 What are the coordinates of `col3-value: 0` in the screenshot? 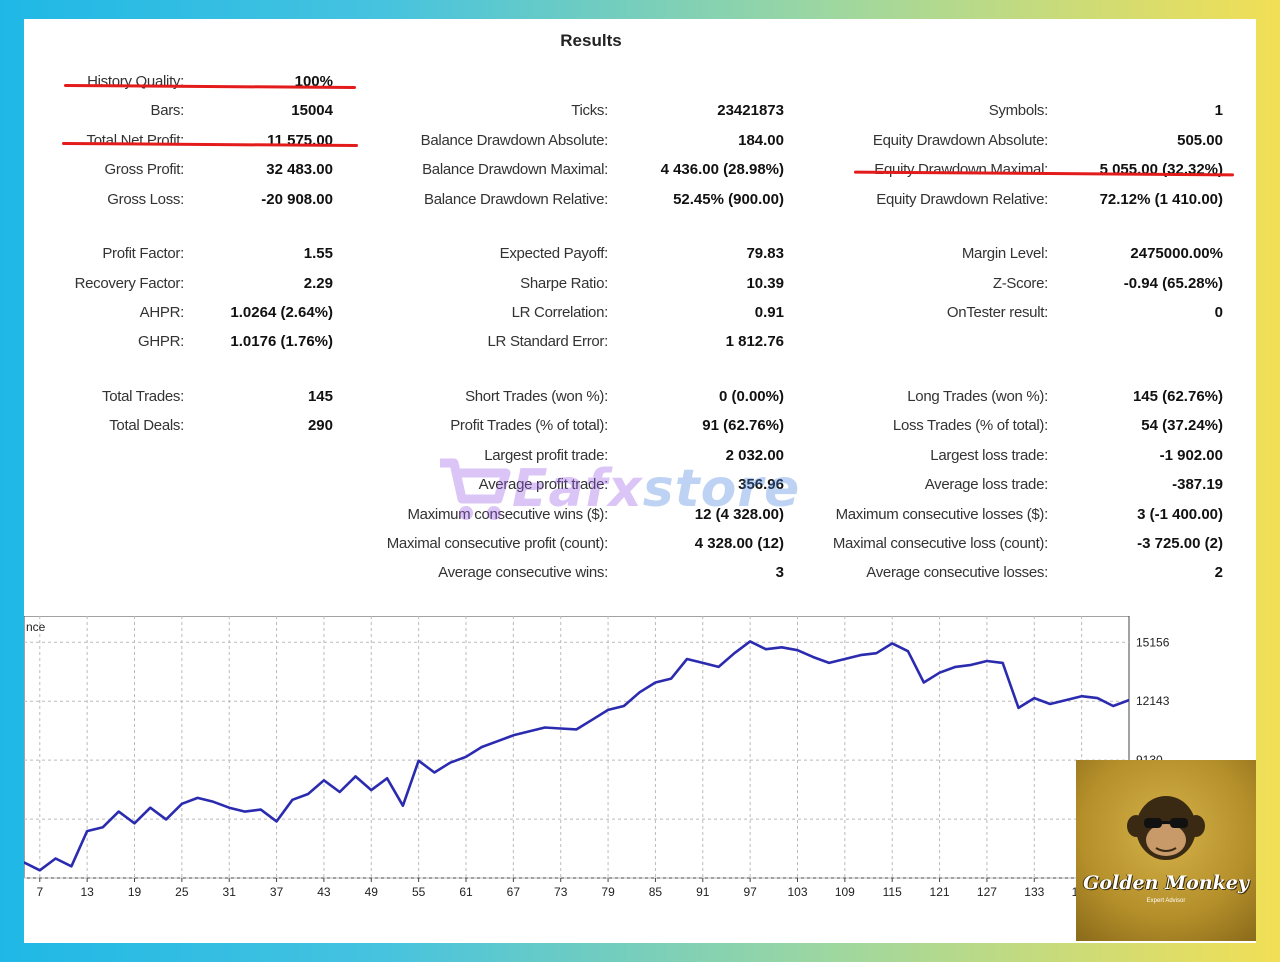 It's located at (1218, 312).